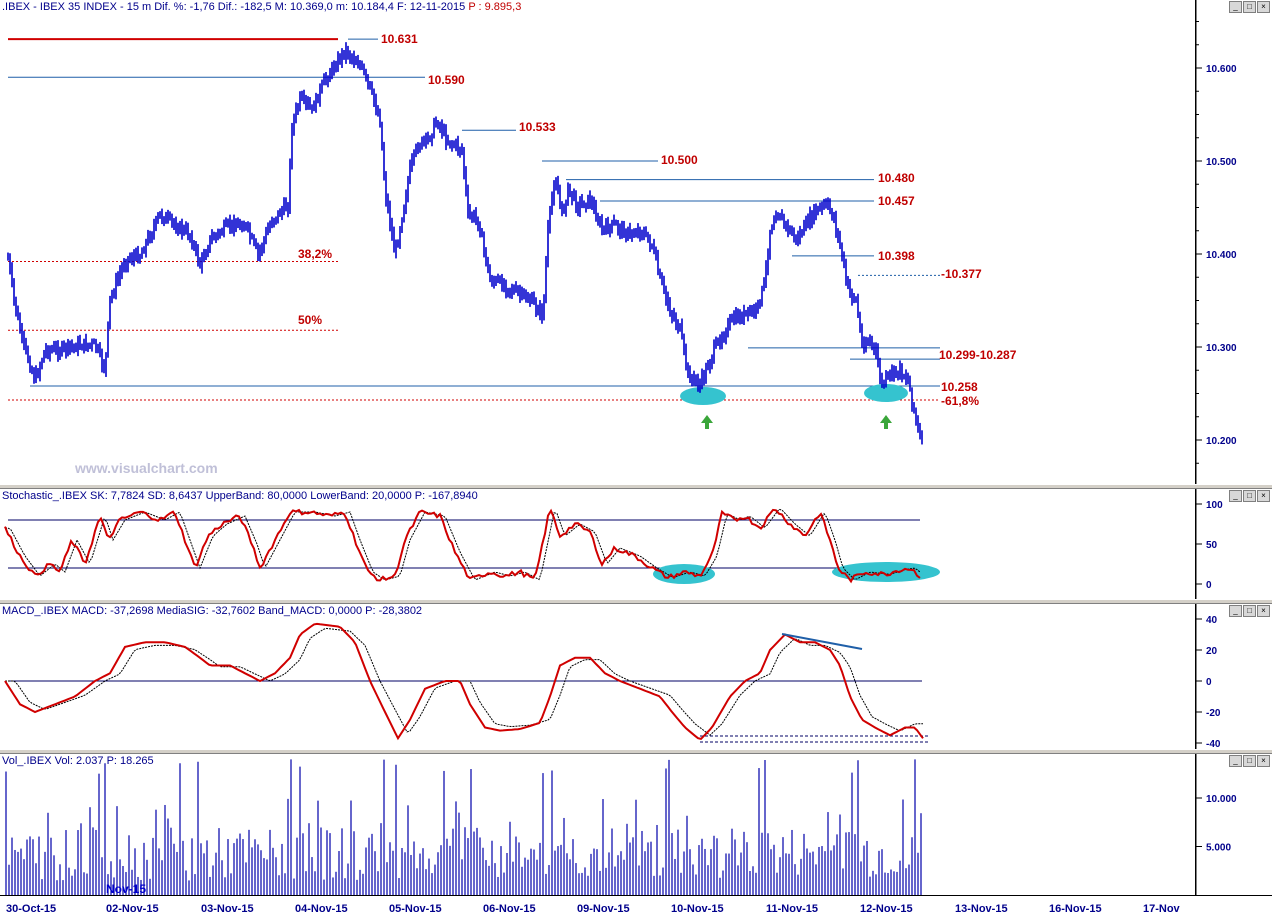  I want to click on fib-label-50: 50%, so click(310, 320).